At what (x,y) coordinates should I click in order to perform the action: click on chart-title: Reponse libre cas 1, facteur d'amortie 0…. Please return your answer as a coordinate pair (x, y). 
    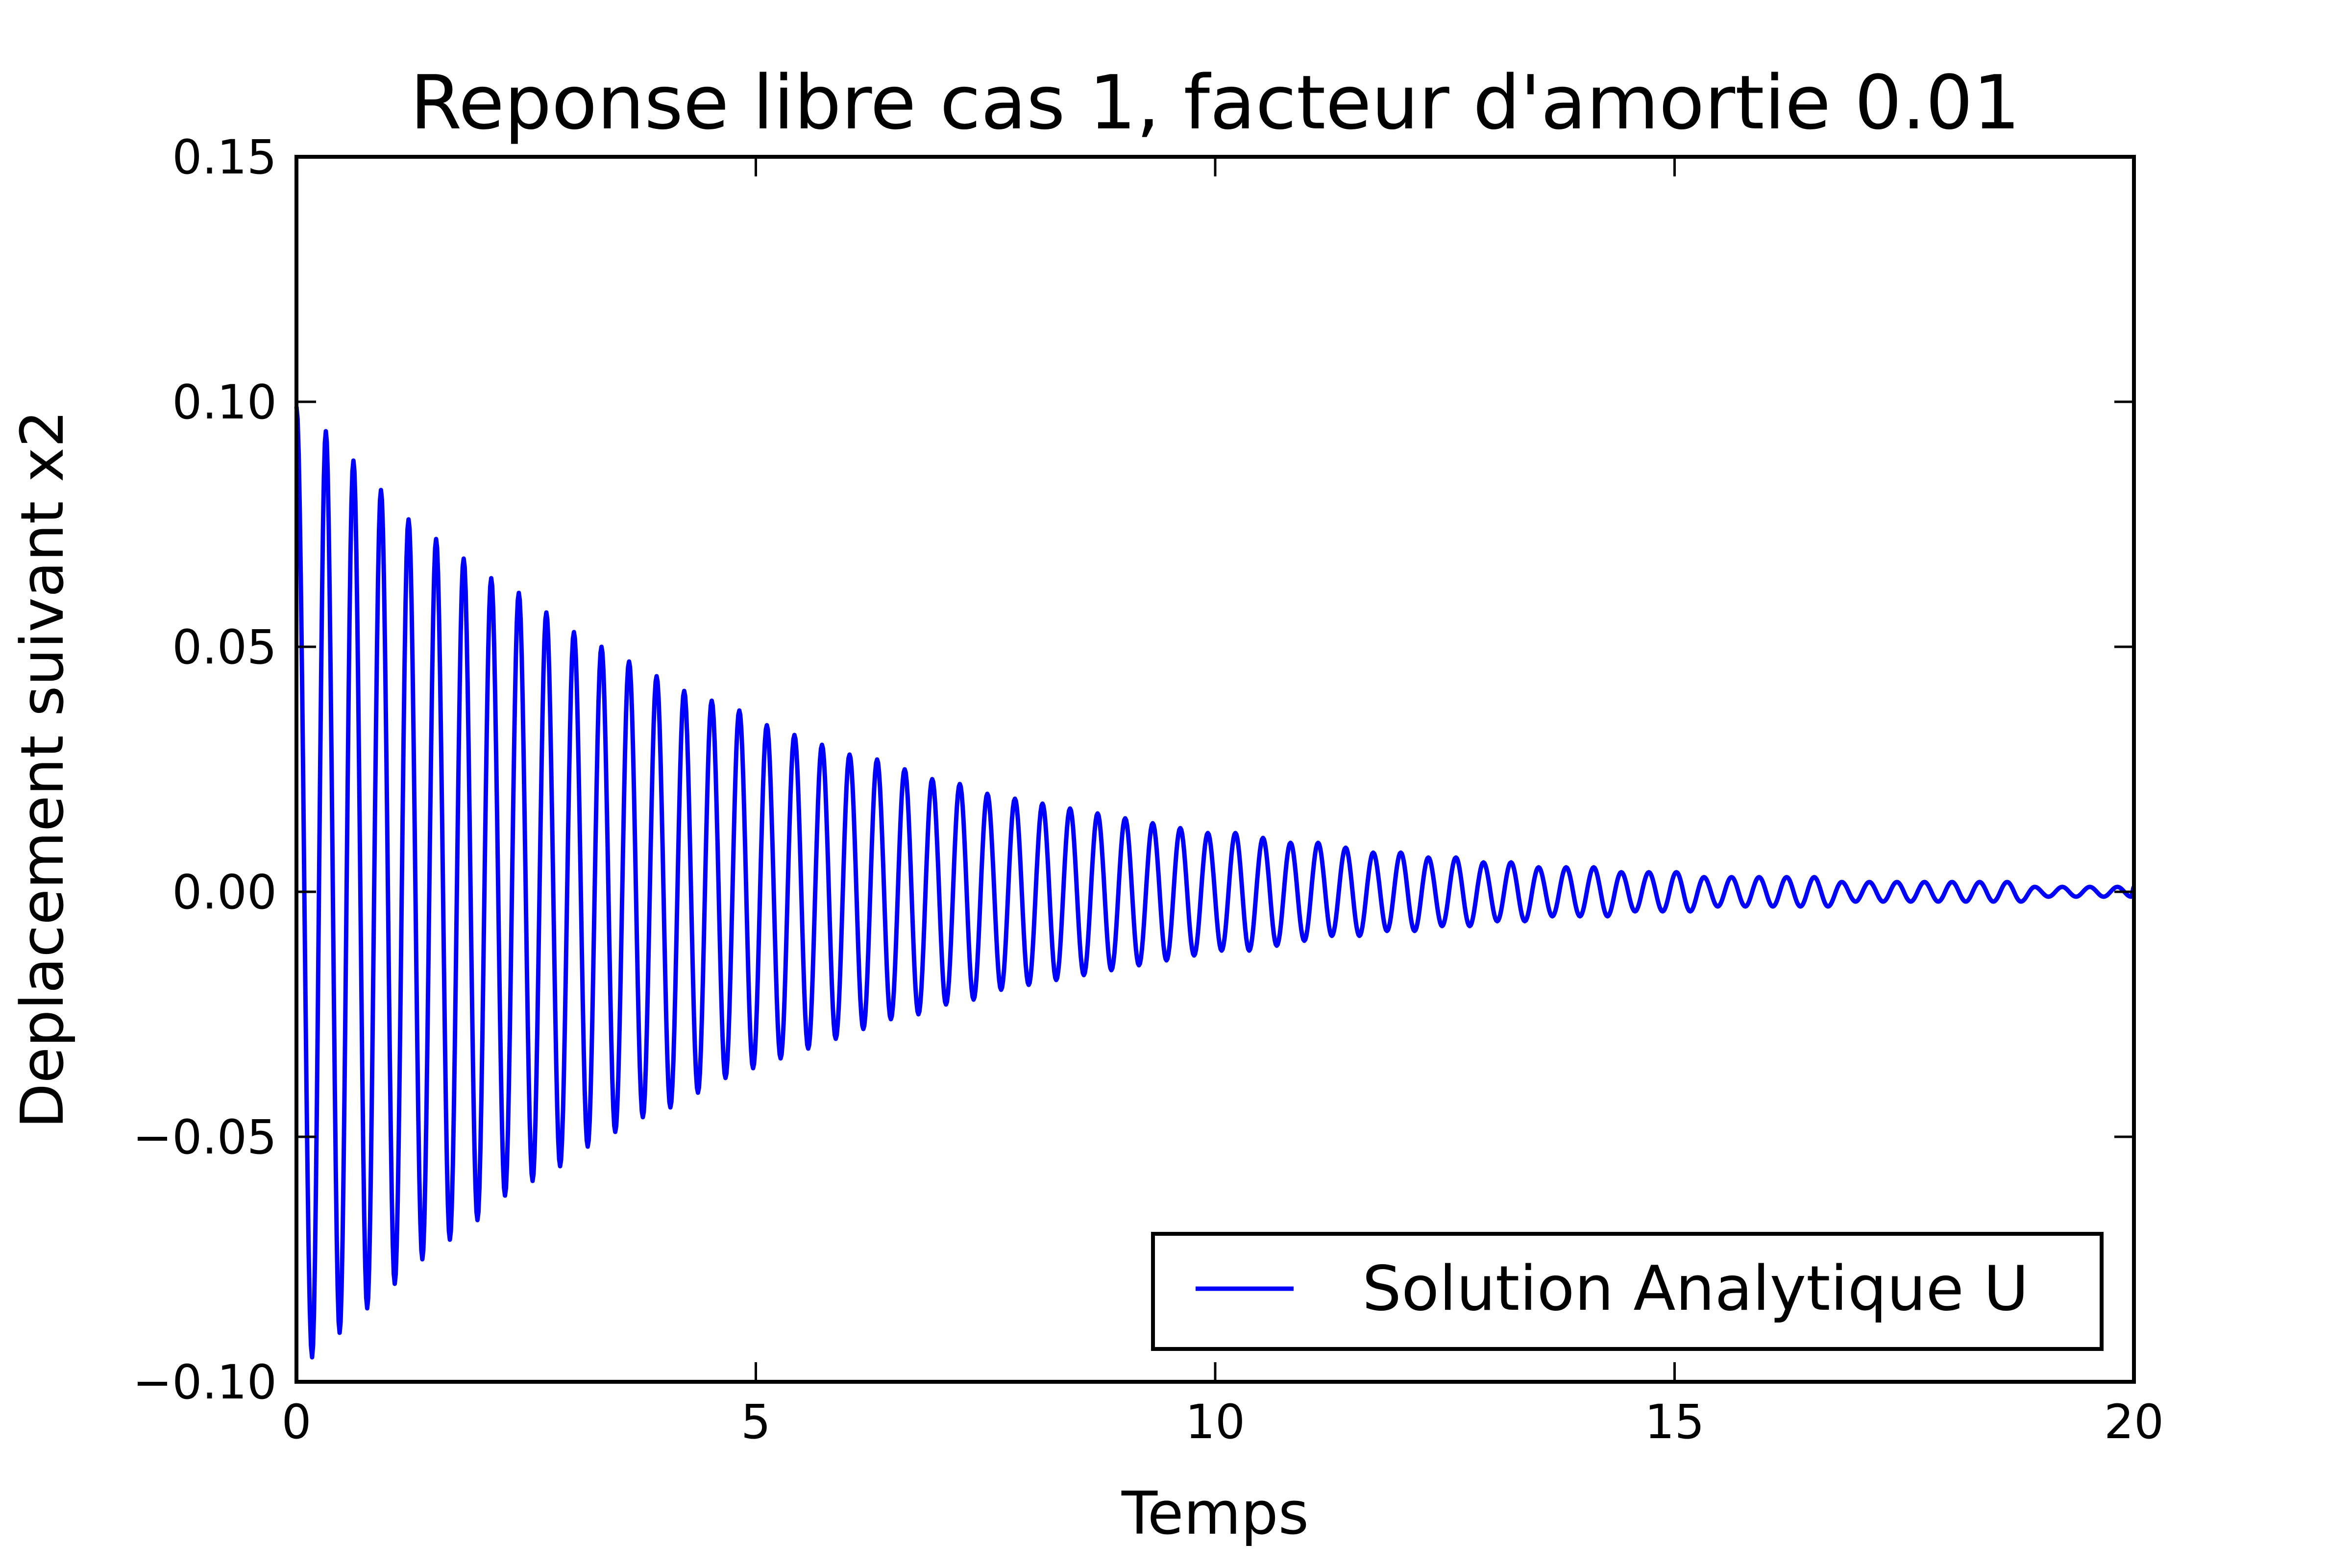
    Looking at the image, I should click on (1215, 102).